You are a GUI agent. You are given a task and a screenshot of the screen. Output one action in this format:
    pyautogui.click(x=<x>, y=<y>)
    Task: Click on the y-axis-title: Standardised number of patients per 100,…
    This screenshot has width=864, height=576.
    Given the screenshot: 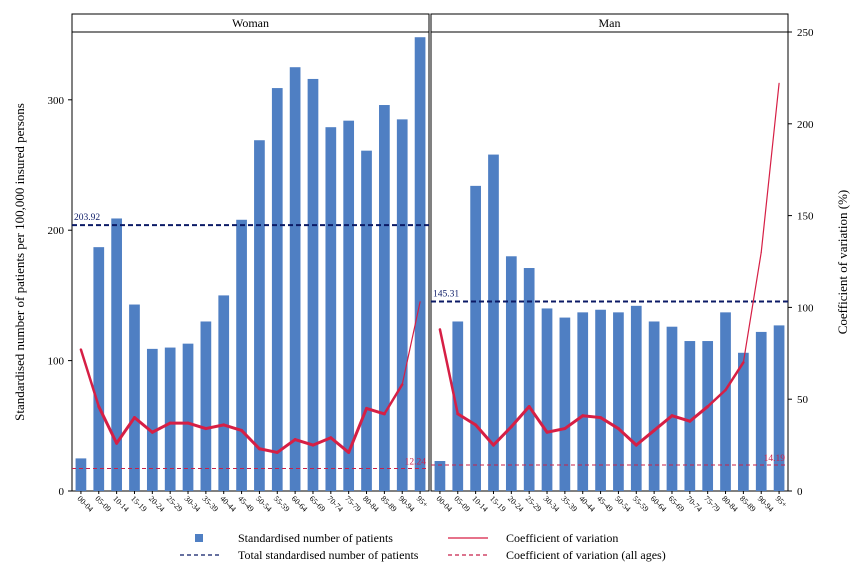 What is the action you would take?
    pyautogui.click(x=19, y=262)
    